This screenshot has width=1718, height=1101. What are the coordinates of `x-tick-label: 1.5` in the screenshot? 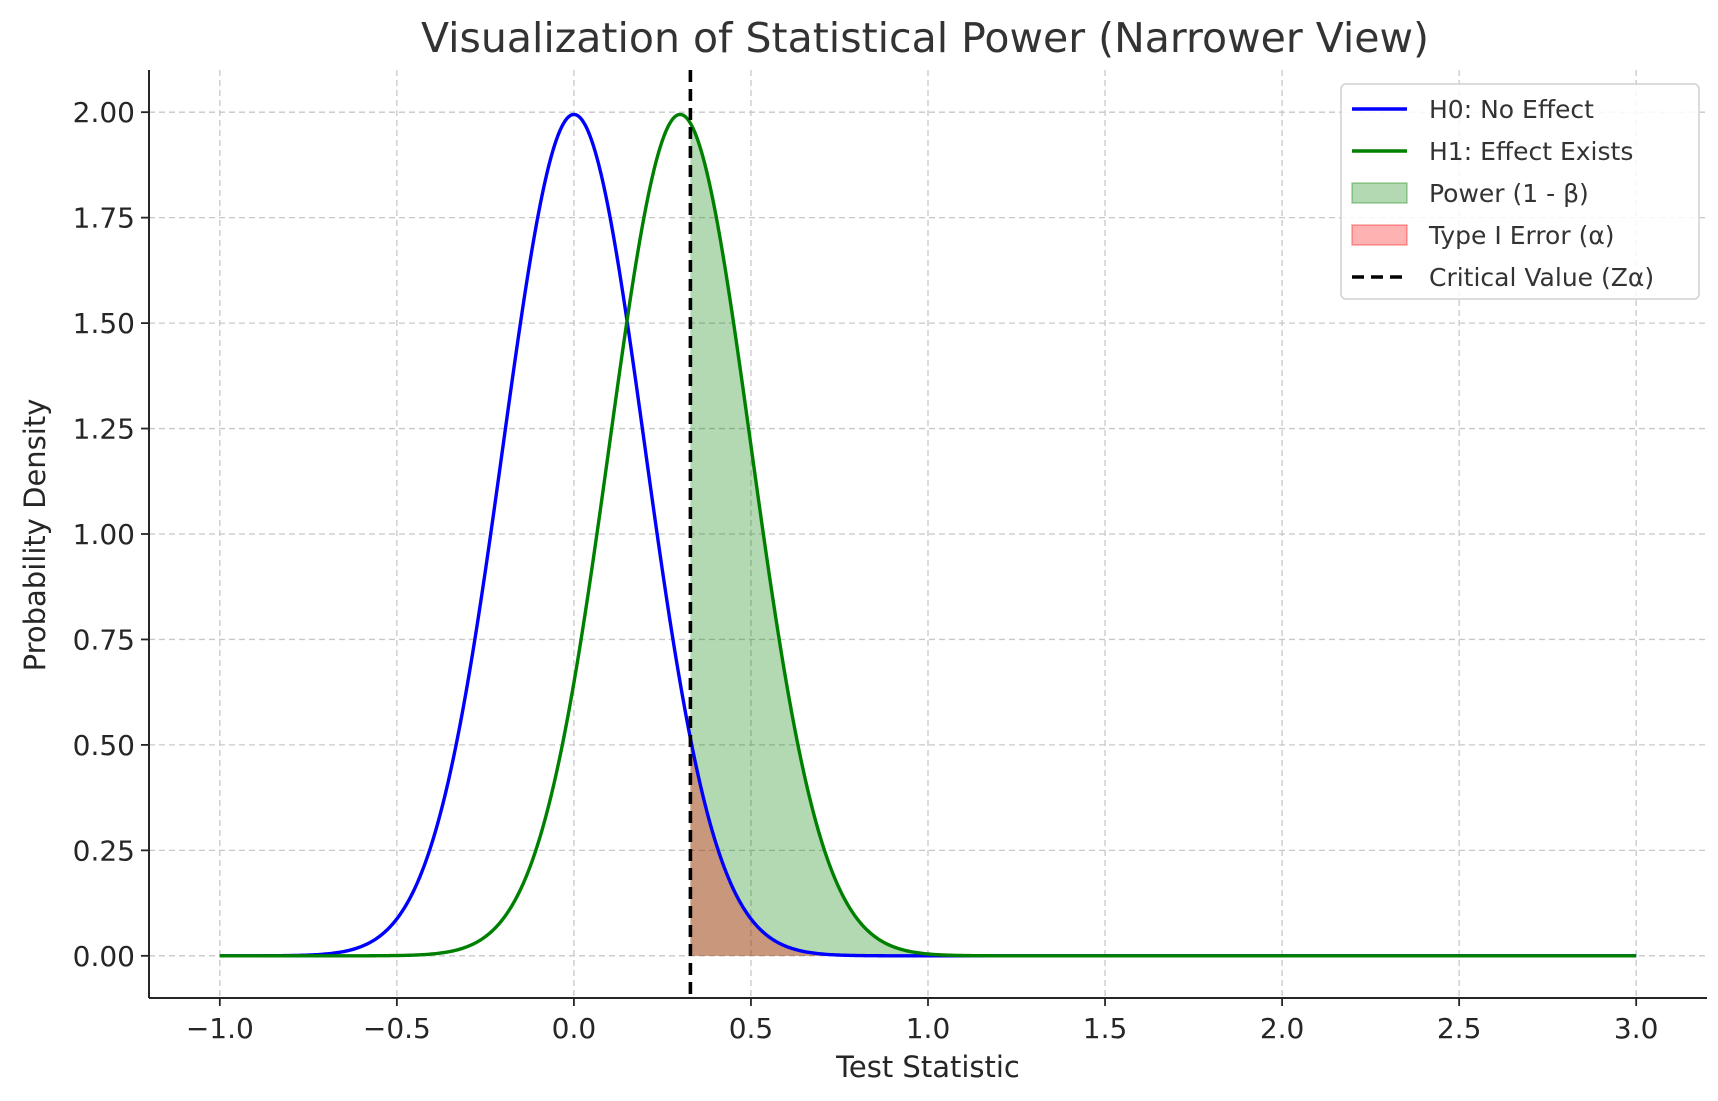 It's located at (1105, 1028).